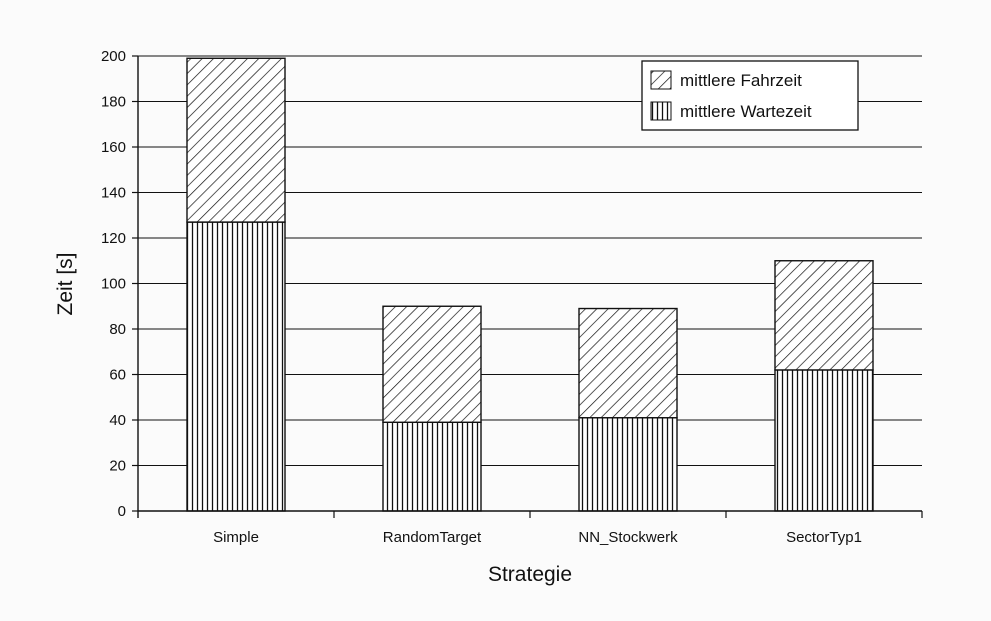  What do you see at coordinates (113, 56) in the screenshot?
I see `y-tick-label-200: 200` at bounding box center [113, 56].